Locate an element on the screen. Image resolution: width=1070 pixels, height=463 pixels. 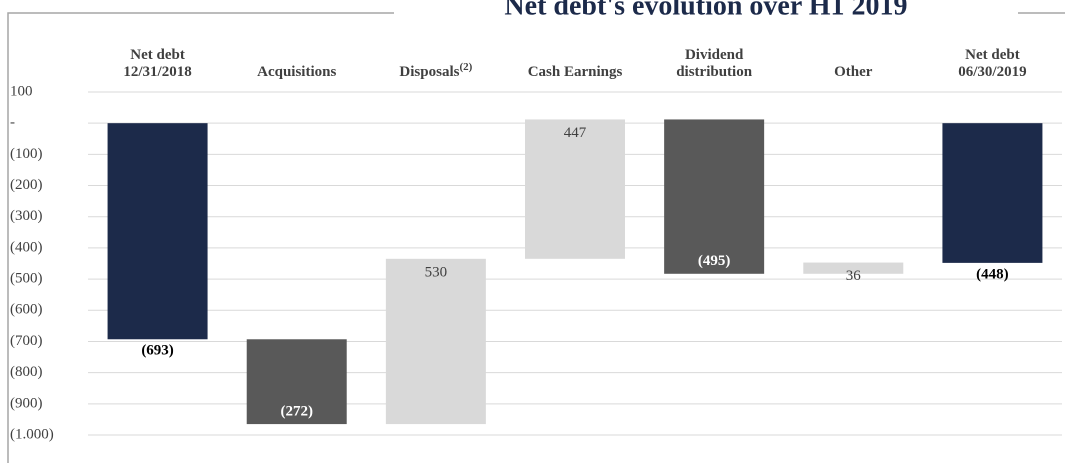
value-label: (495) is located at coordinates (714, 261).